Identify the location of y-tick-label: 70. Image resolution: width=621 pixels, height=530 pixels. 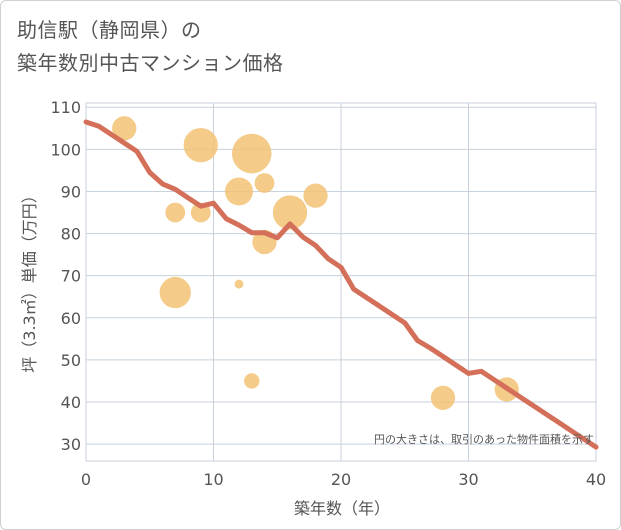
(71, 276).